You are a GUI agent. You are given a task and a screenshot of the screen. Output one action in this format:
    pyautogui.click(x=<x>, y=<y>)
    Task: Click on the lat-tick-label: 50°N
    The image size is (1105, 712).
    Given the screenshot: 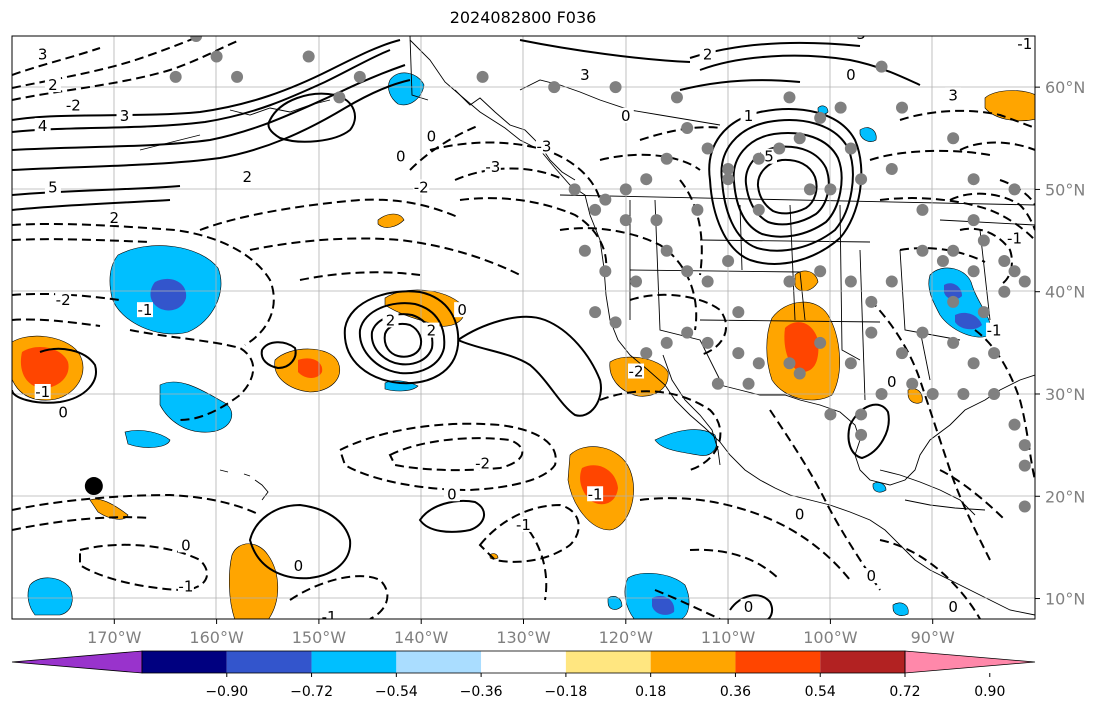 What is the action you would take?
    pyautogui.click(x=1065, y=189)
    